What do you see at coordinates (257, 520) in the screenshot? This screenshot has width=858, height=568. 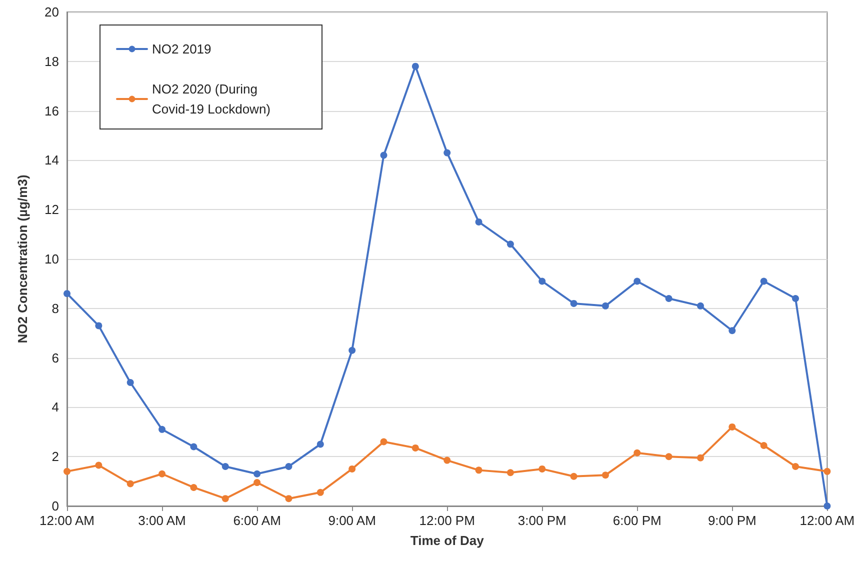 I see `x-tick-label: 6:00 AM` at bounding box center [257, 520].